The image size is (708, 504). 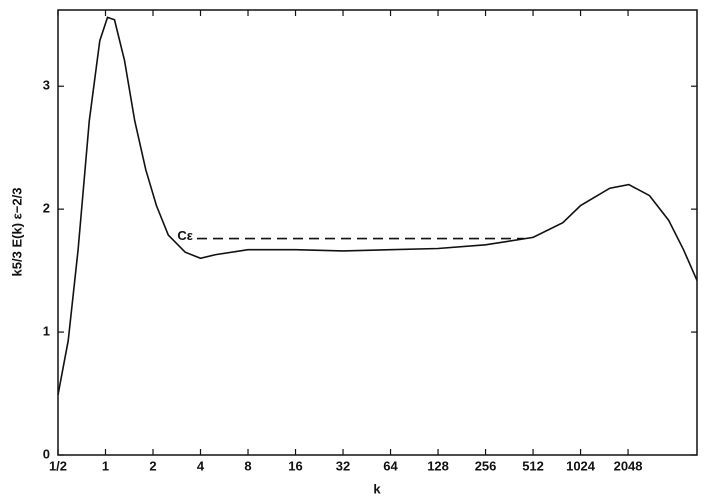 What do you see at coordinates (486, 465) in the screenshot?
I see `x-tick-label: 256` at bounding box center [486, 465].